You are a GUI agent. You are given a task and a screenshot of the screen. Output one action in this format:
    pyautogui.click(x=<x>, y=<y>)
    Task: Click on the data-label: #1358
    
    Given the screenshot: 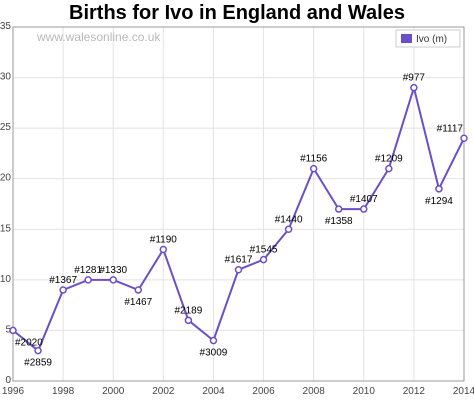 What is the action you would take?
    pyautogui.click(x=339, y=221)
    